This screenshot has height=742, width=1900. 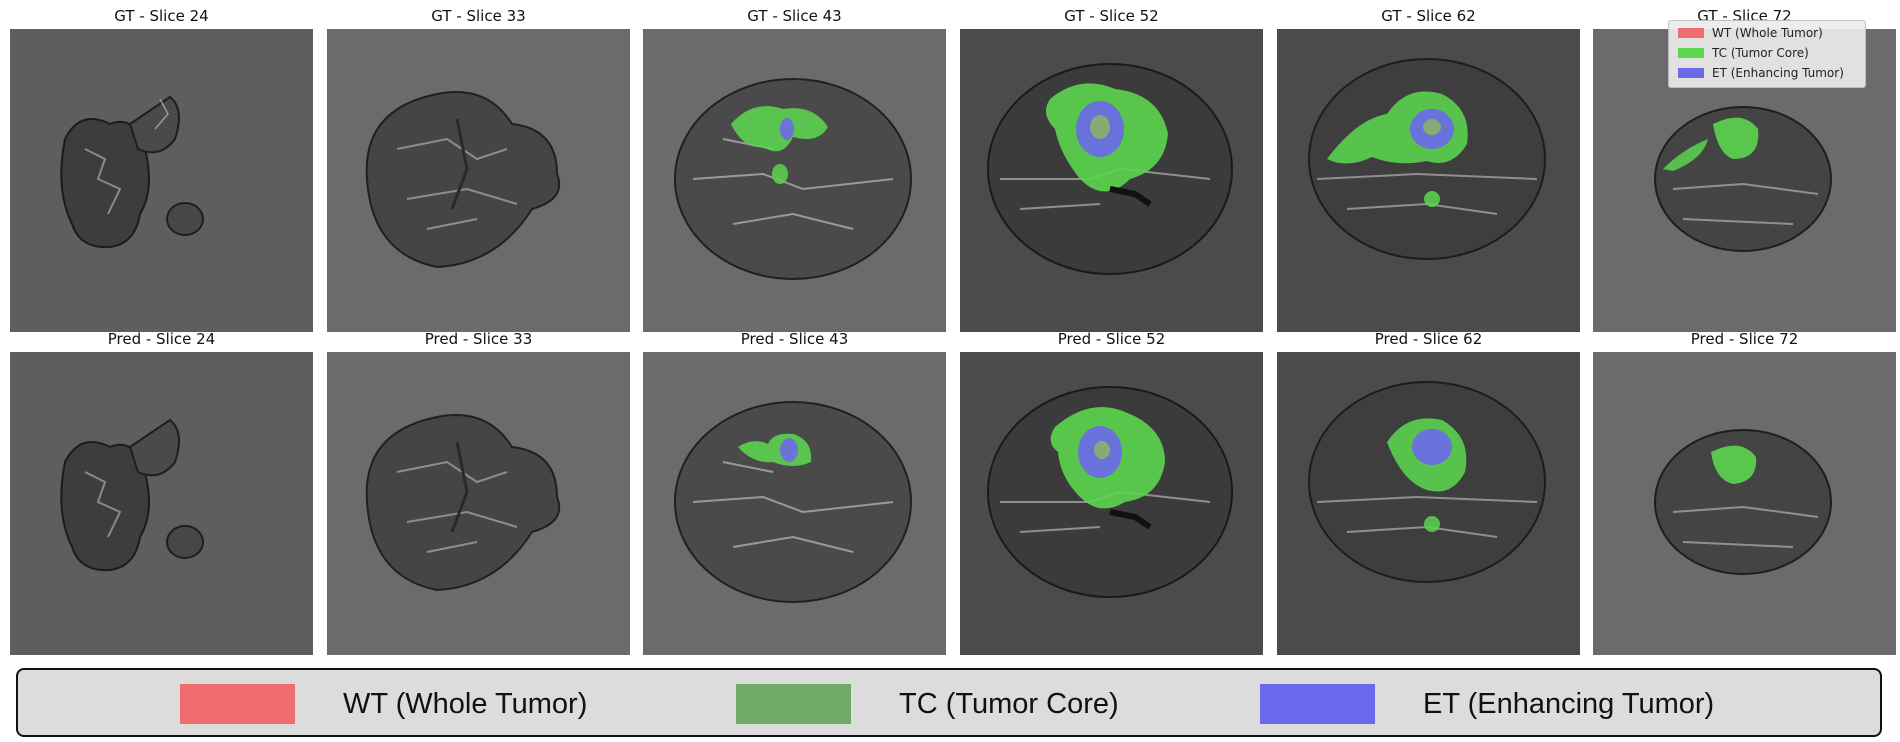 What do you see at coordinates (478, 339) in the screenshot?
I see `panel-title: Pred - Slice 33` at bounding box center [478, 339].